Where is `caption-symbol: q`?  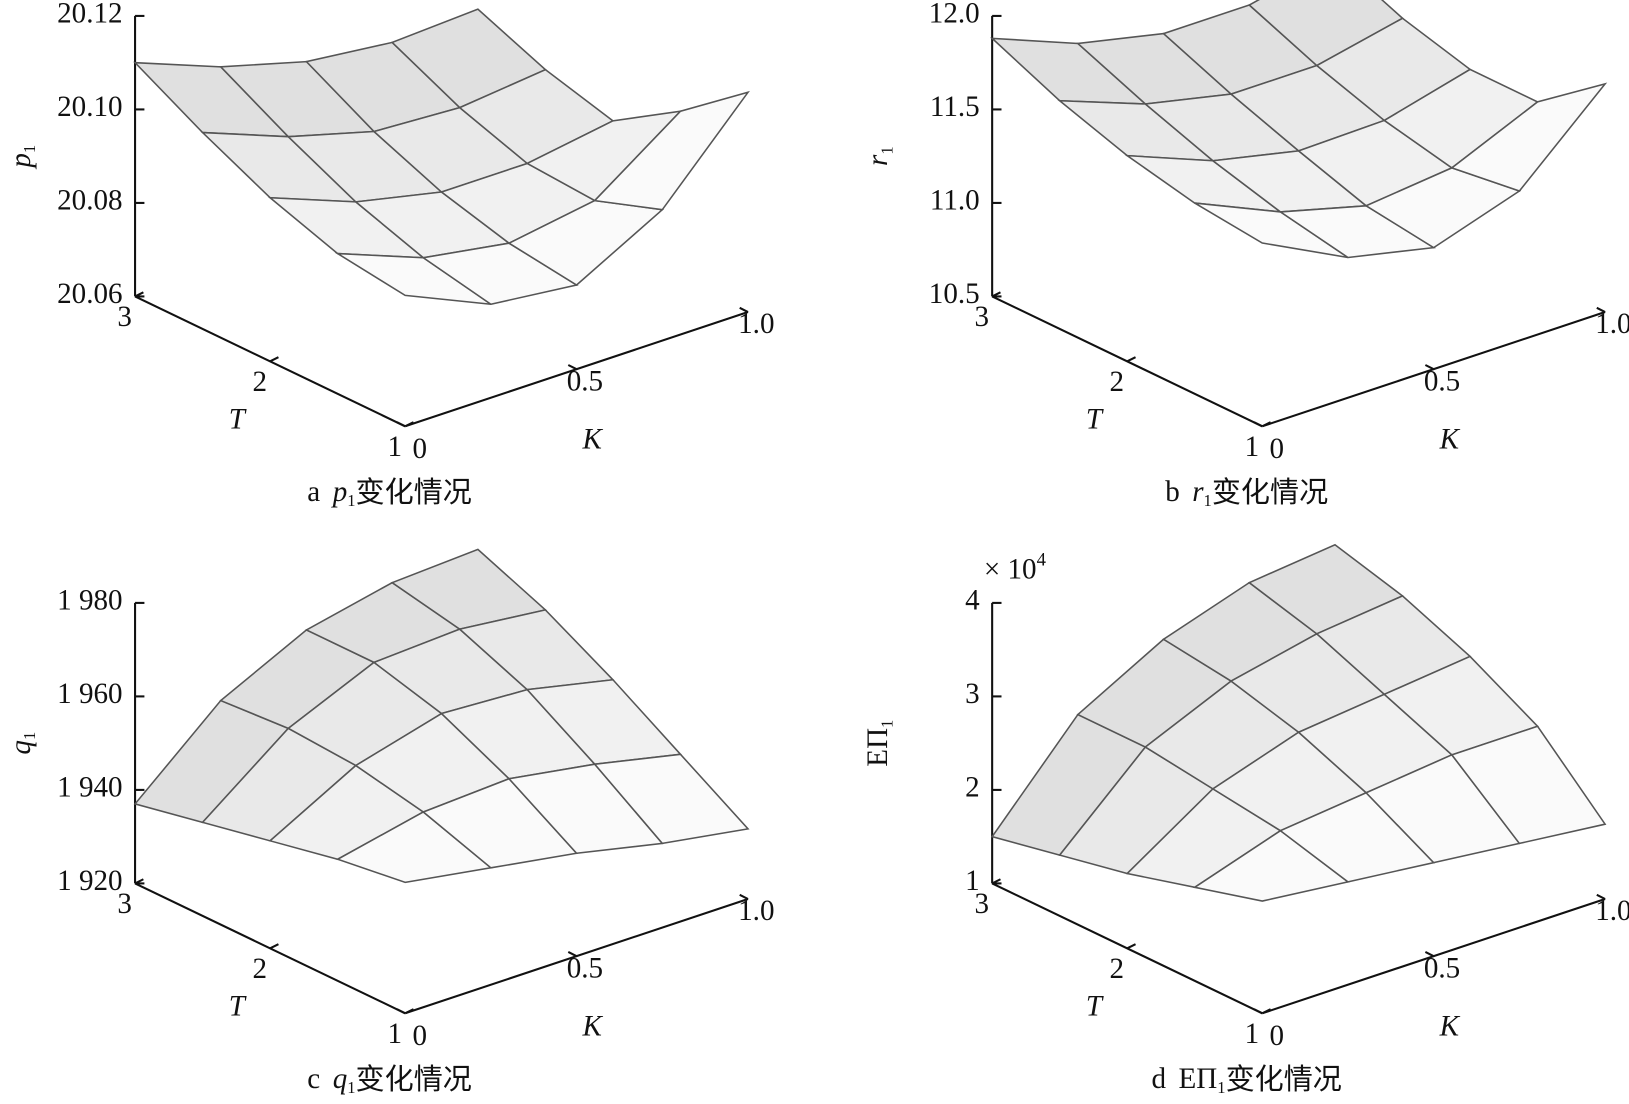
caption-symbol: q is located at coordinates (340, 1078).